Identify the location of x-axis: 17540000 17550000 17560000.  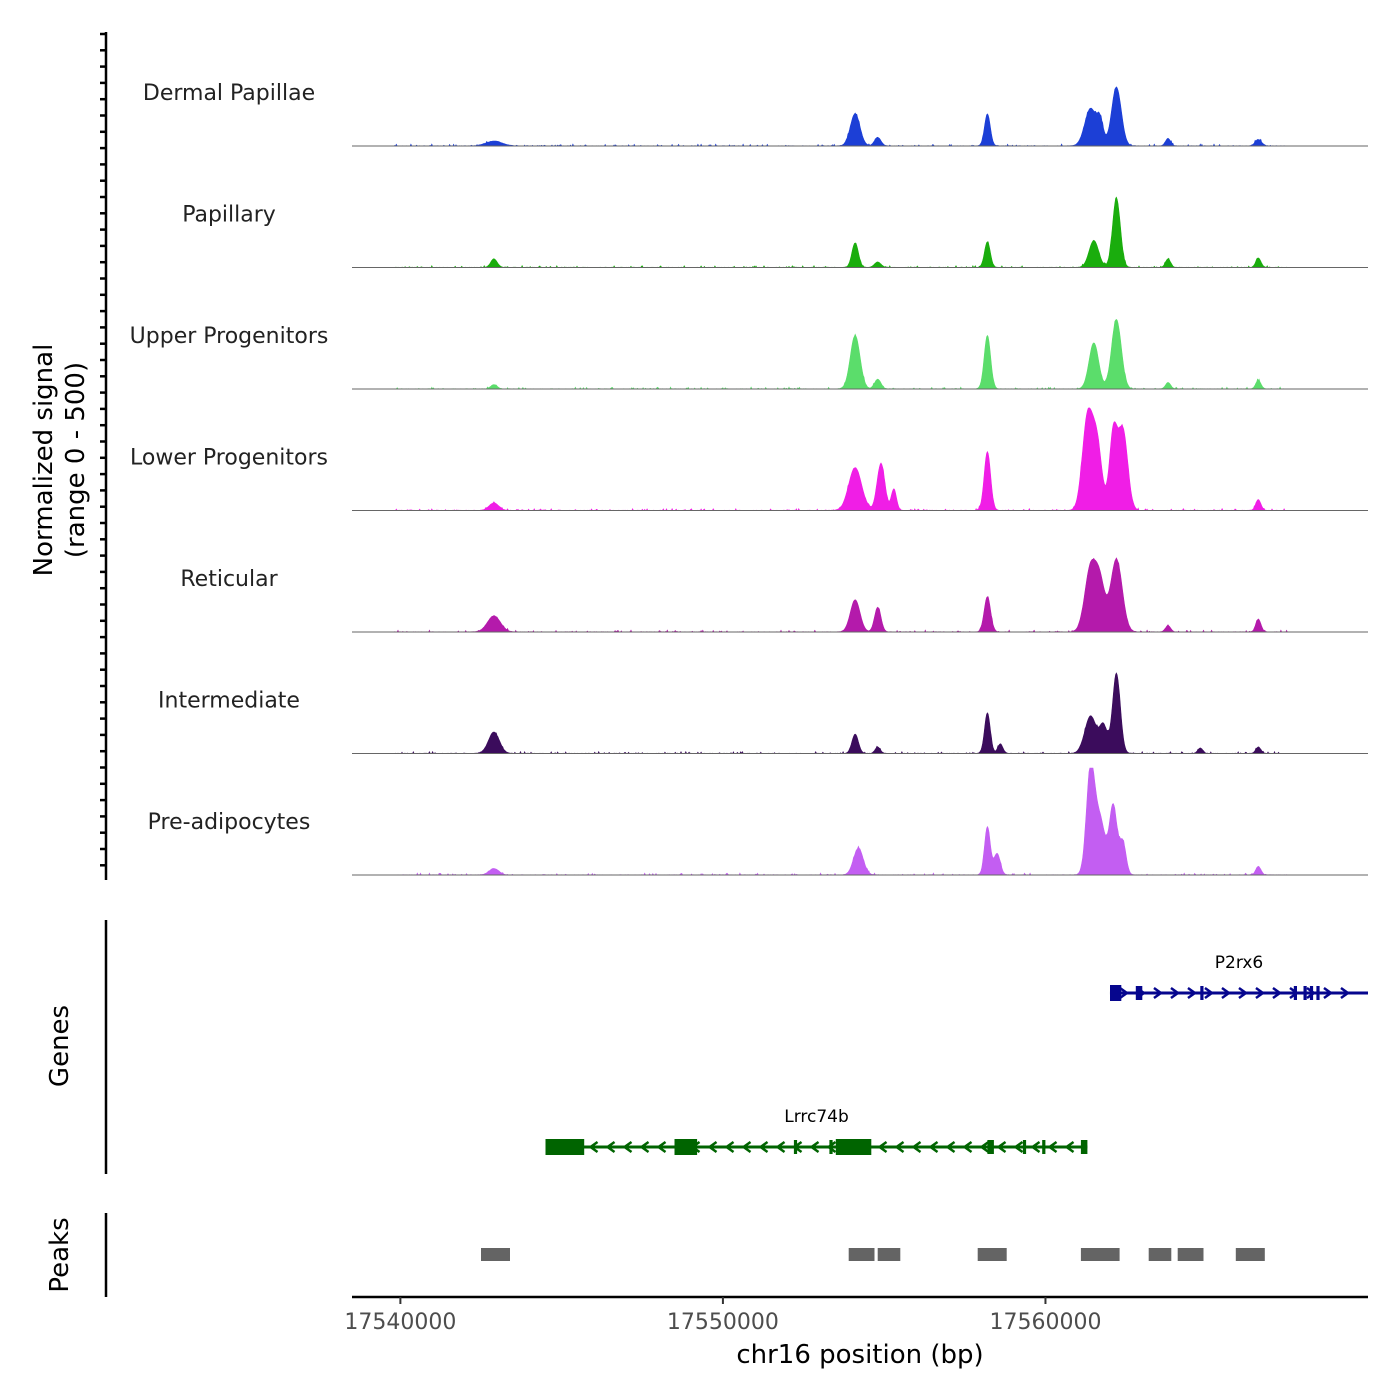
(856, 1315).